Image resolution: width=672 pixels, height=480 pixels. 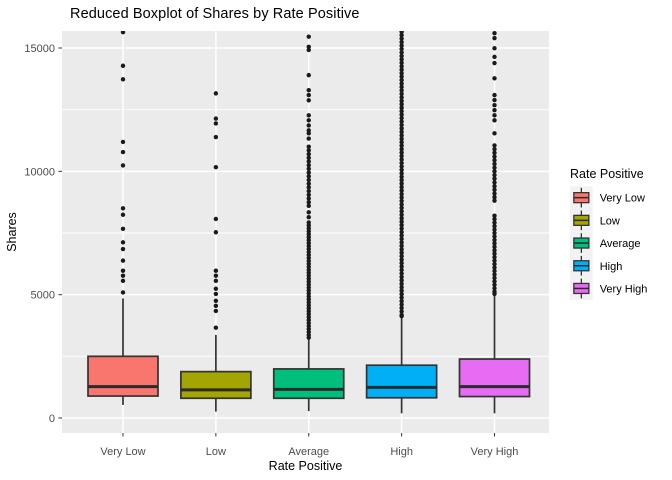 What do you see at coordinates (605, 243) in the screenshot?
I see `legend-entry: Average` at bounding box center [605, 243].